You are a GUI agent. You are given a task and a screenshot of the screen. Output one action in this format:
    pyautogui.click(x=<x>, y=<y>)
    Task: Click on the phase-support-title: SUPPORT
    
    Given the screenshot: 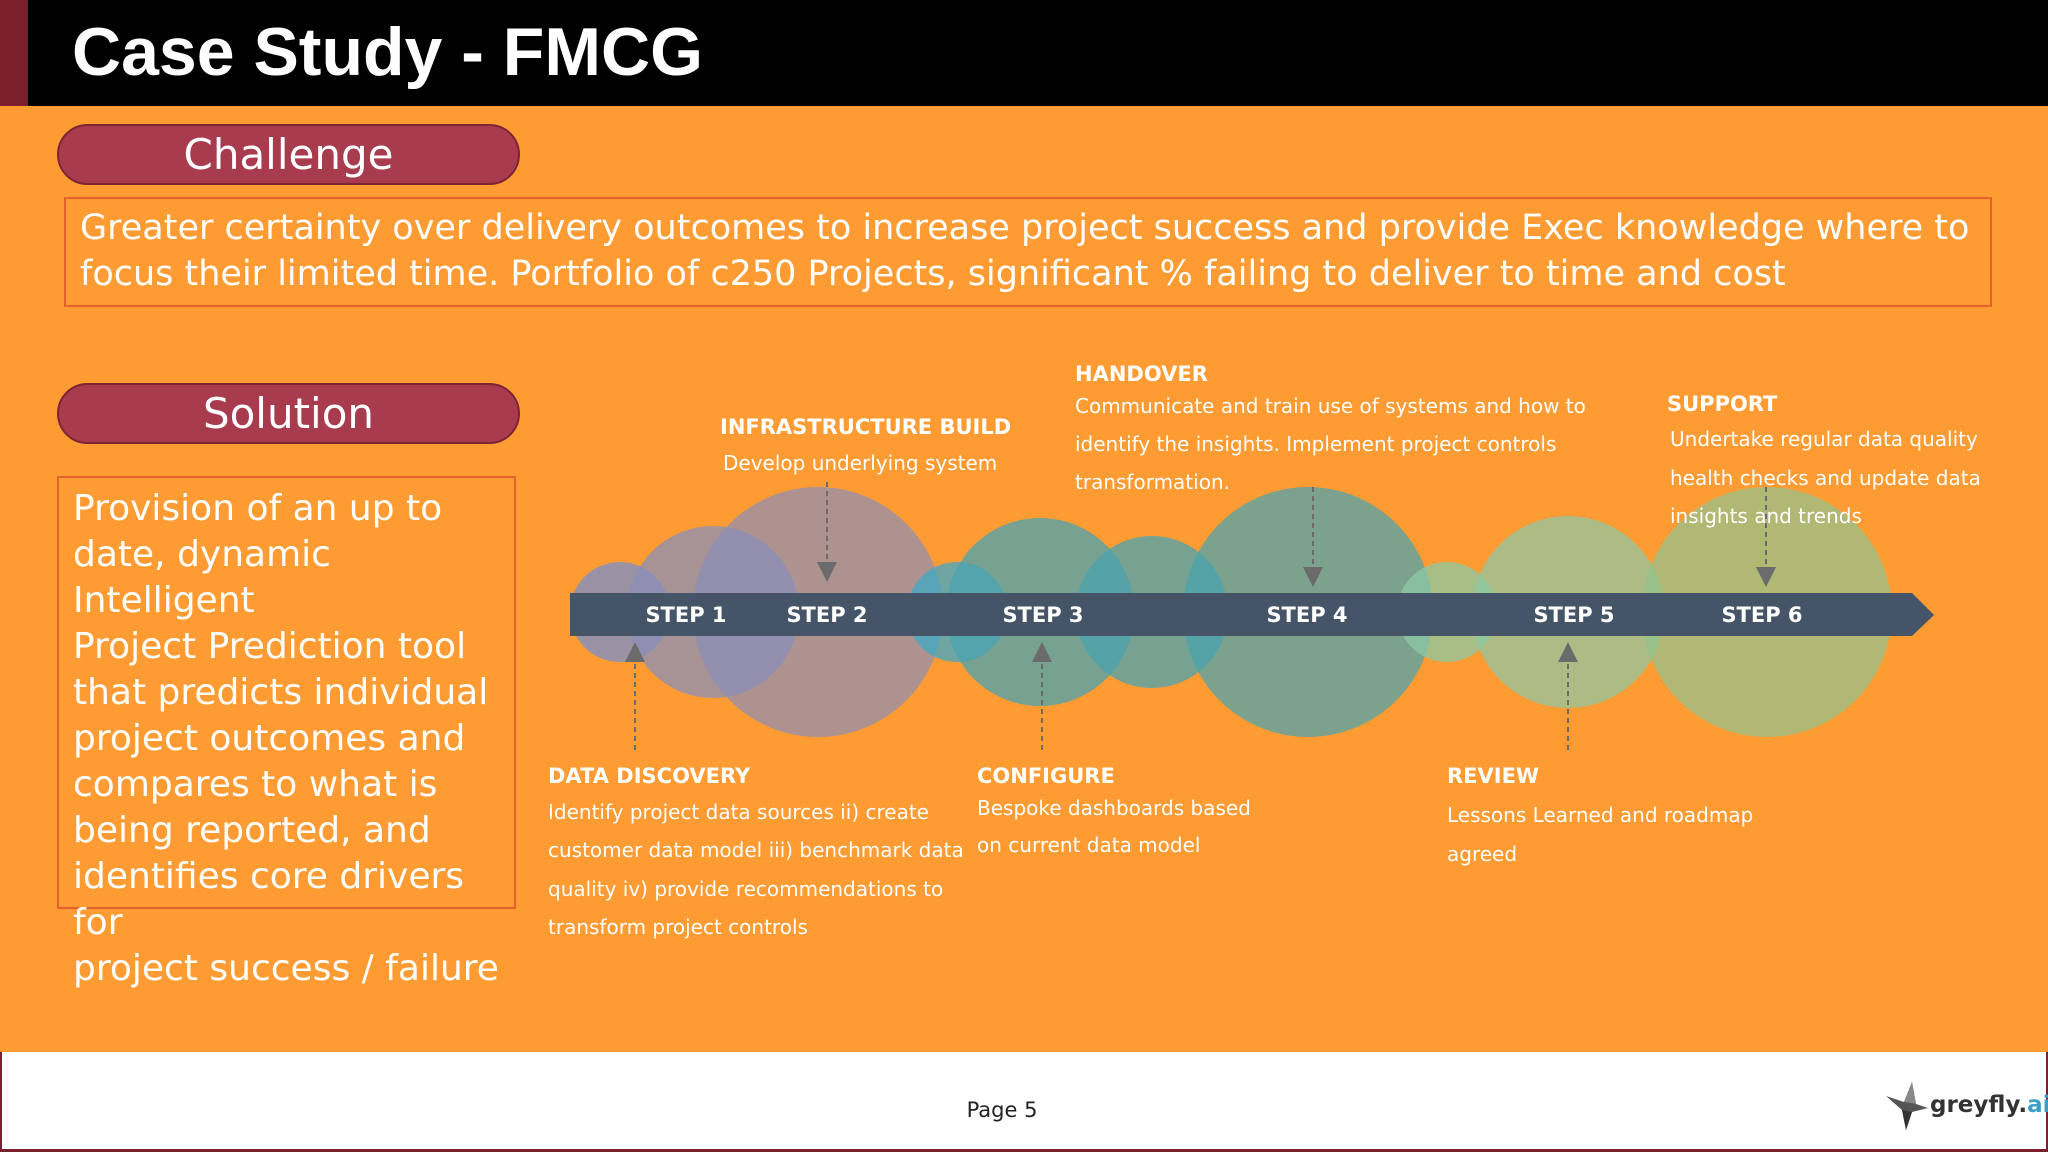 What is the action you would take?
    pyautogui.click(x=1722, y=404)
    